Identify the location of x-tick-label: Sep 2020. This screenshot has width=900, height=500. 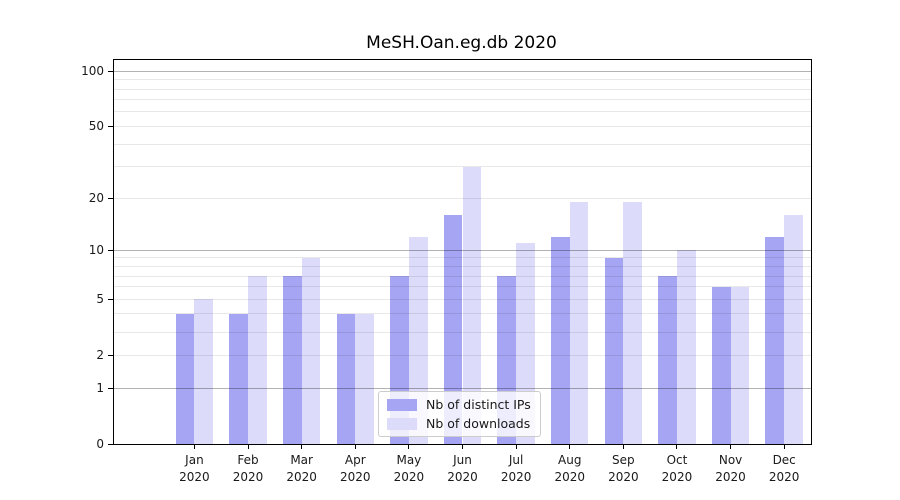
(623, 469).